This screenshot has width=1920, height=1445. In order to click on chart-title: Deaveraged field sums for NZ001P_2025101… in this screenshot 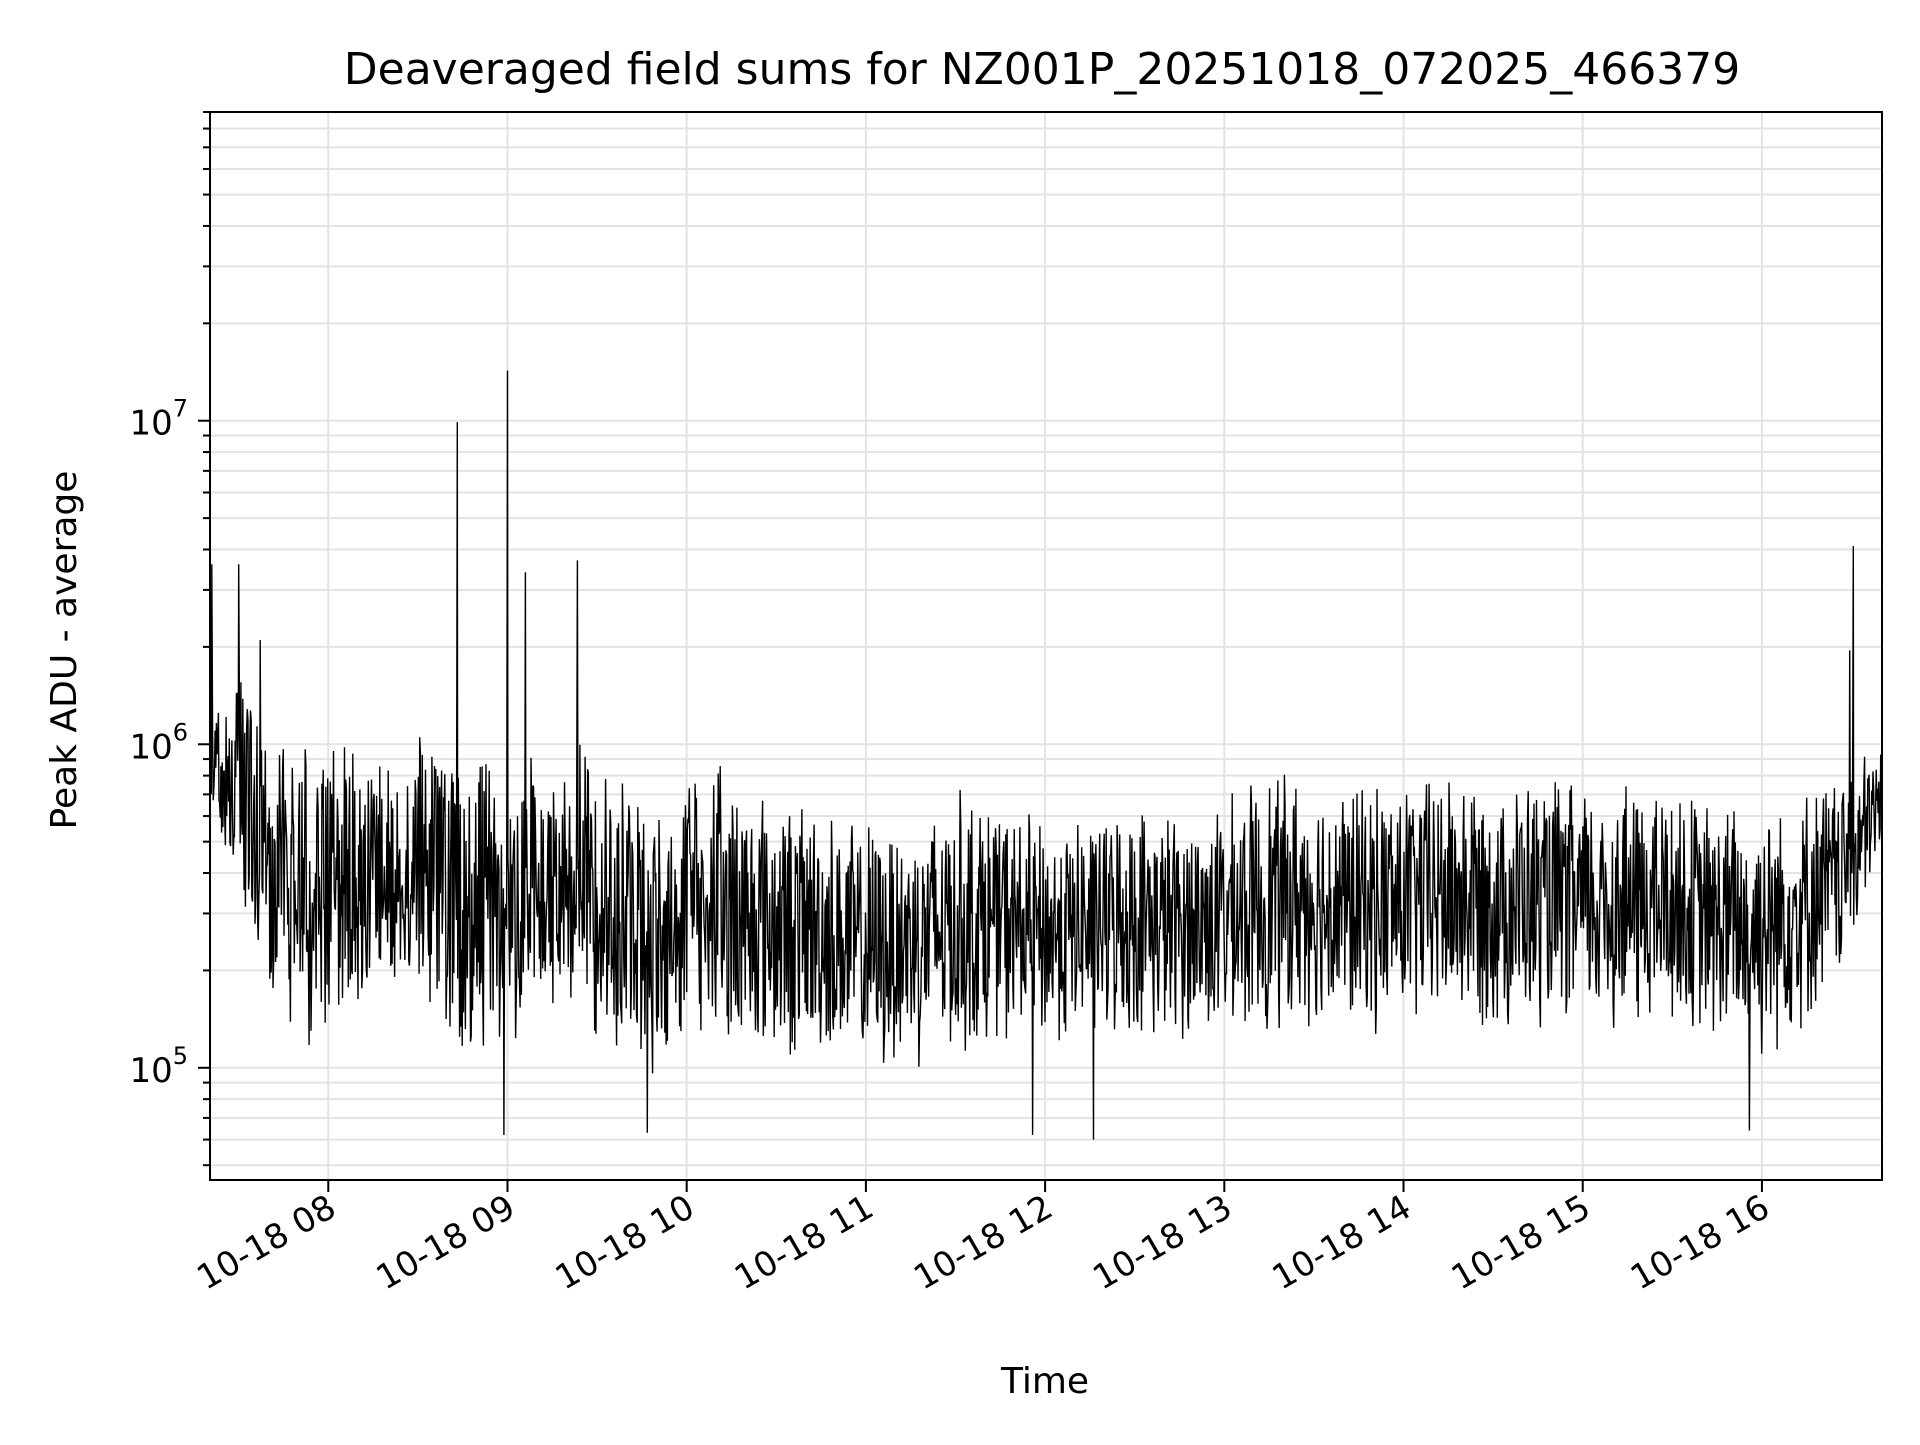, I will do `click(1042, 69)`.